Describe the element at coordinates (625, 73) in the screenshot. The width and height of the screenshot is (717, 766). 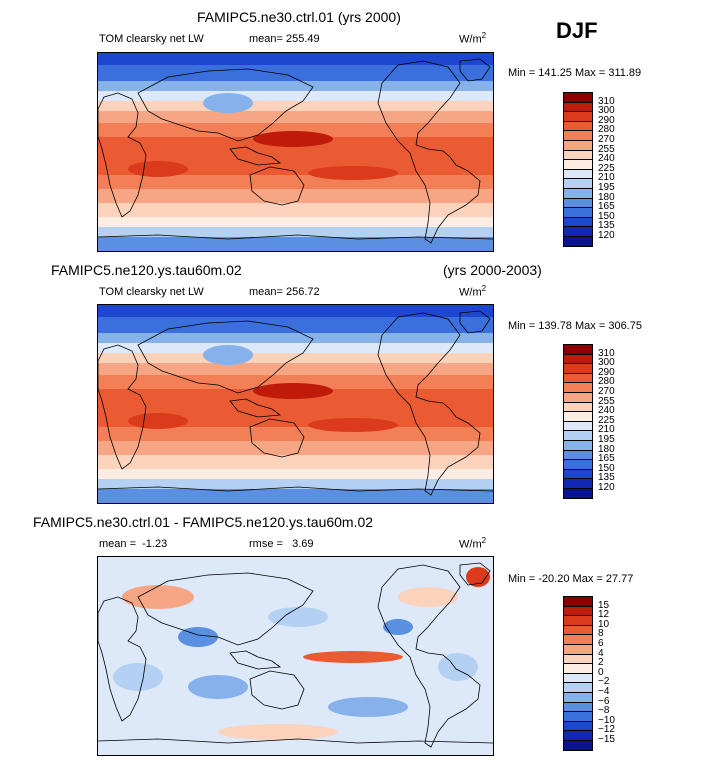
I see `panel1-max-value: 311.89` at that location.